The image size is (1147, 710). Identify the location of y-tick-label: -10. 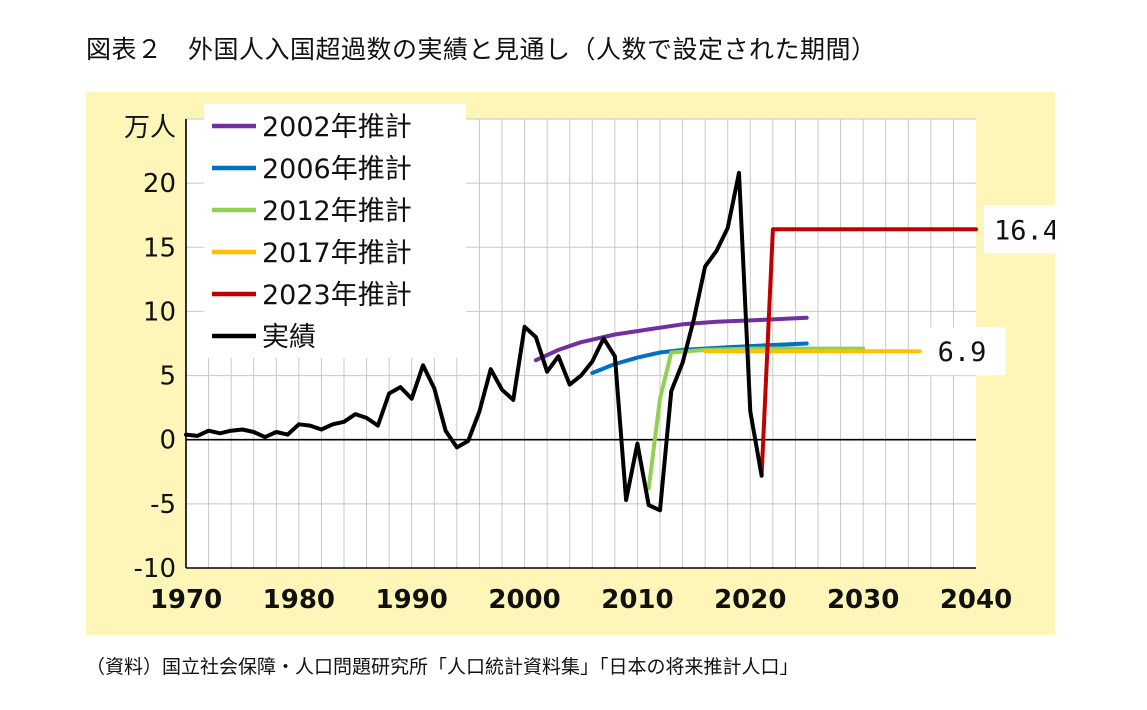
(155, 569).